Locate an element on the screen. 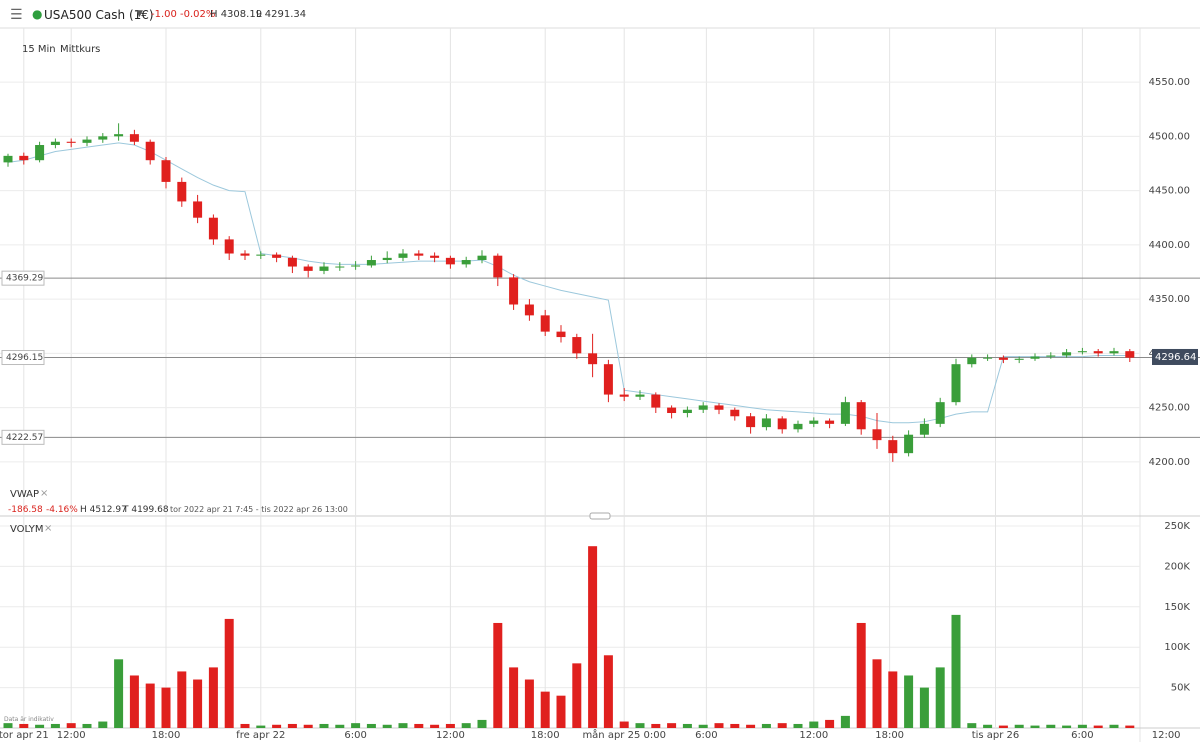  menu-icon: ☰ is located at coordinates (16, 15).